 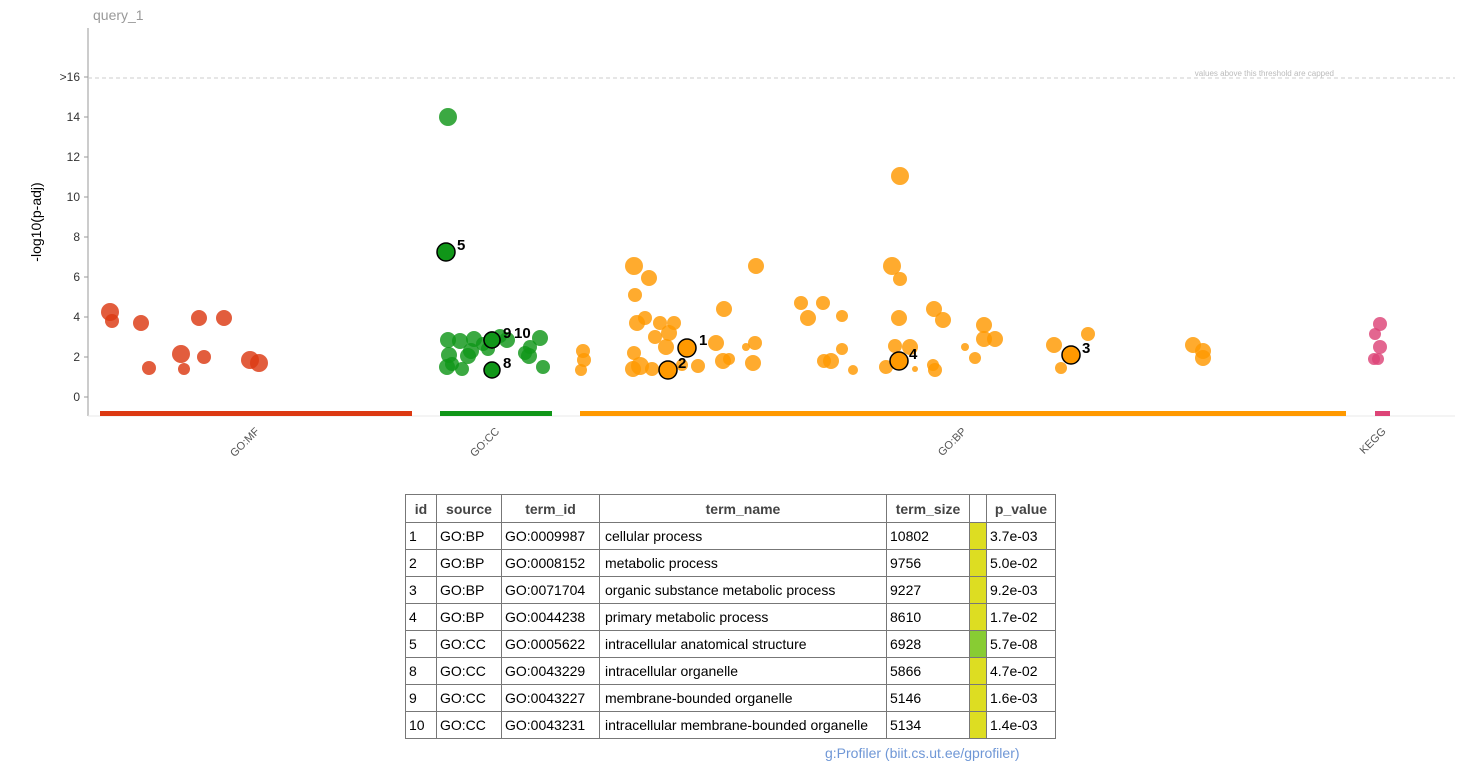 What do you see at coordinates (1021, 508) in the screenshot?
I see `header-p-value: p_value` at bounding box center [1021, 508].